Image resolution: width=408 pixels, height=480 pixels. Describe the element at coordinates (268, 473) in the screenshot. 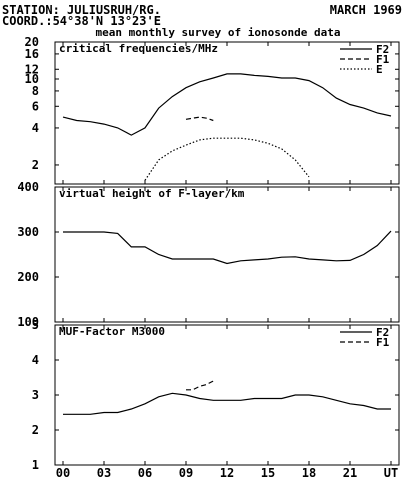

I see `x-tick-label: 15` at that location.